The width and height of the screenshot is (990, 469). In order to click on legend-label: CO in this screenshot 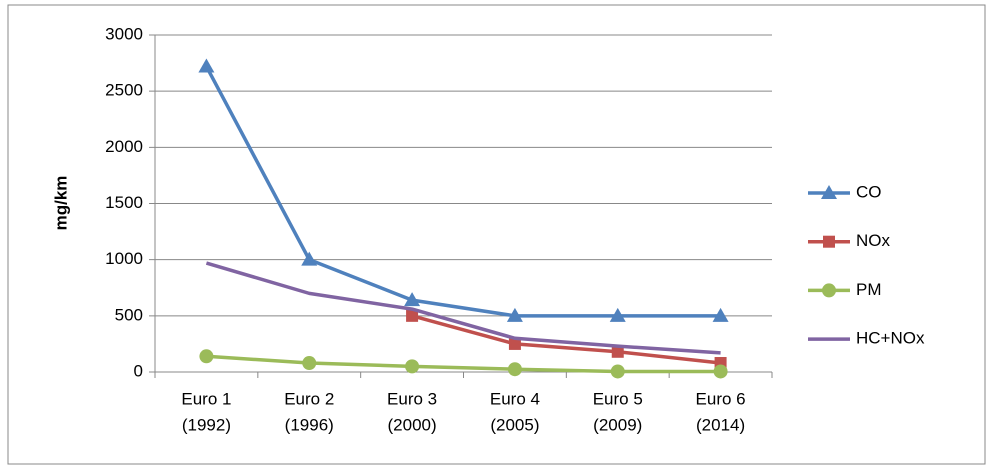, I will do `click(869, 191)`.